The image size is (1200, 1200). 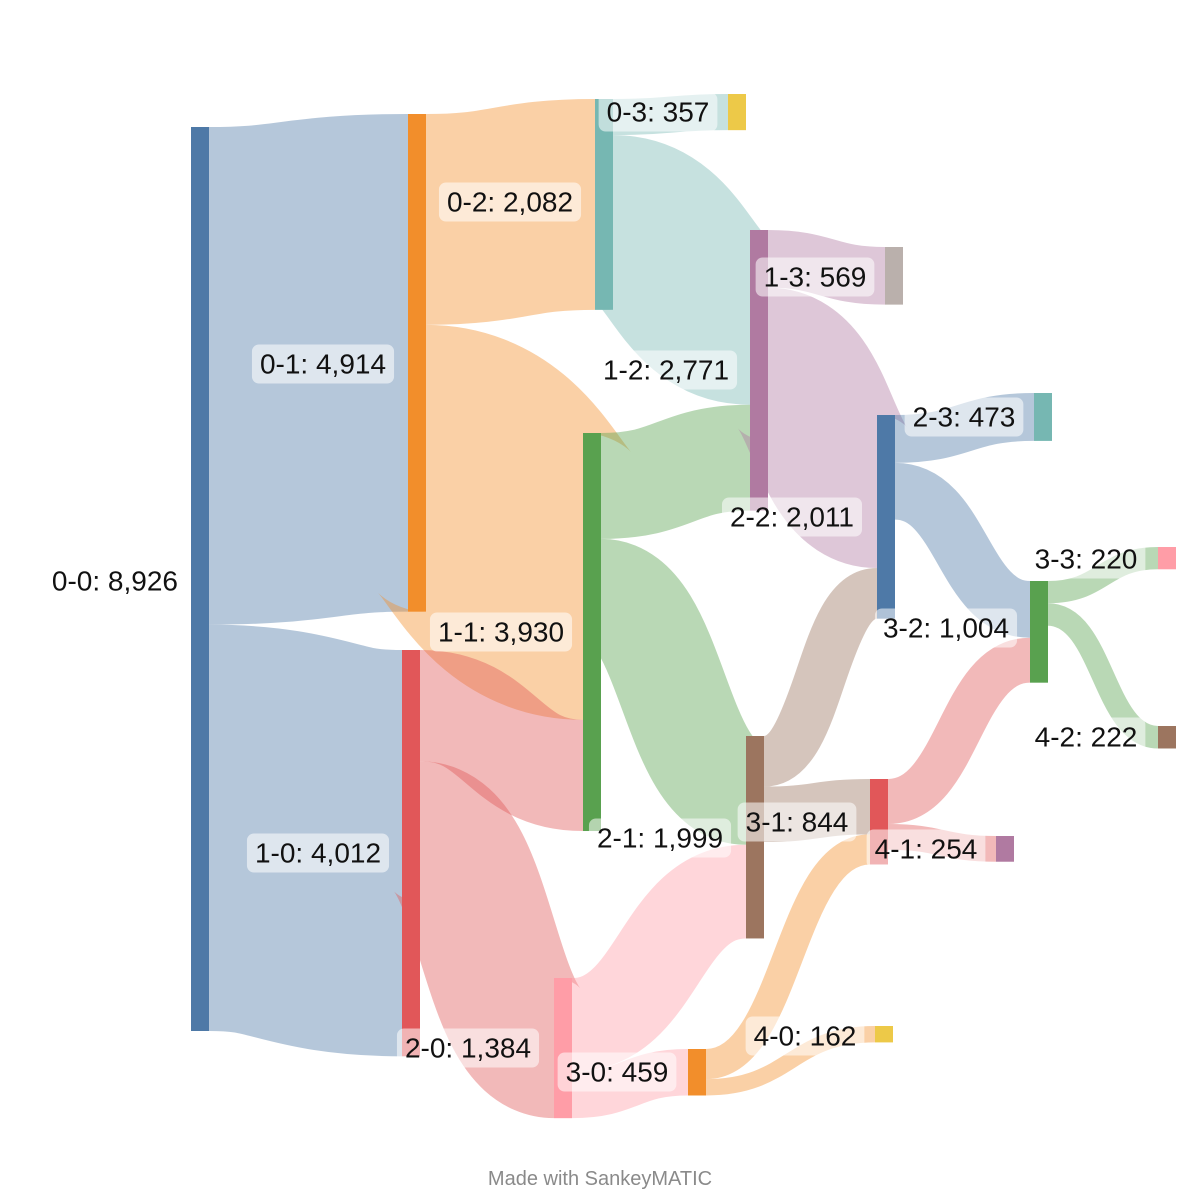 I want to click on node-label-0-3: 0-3: 357, so click(x=658, y=112).